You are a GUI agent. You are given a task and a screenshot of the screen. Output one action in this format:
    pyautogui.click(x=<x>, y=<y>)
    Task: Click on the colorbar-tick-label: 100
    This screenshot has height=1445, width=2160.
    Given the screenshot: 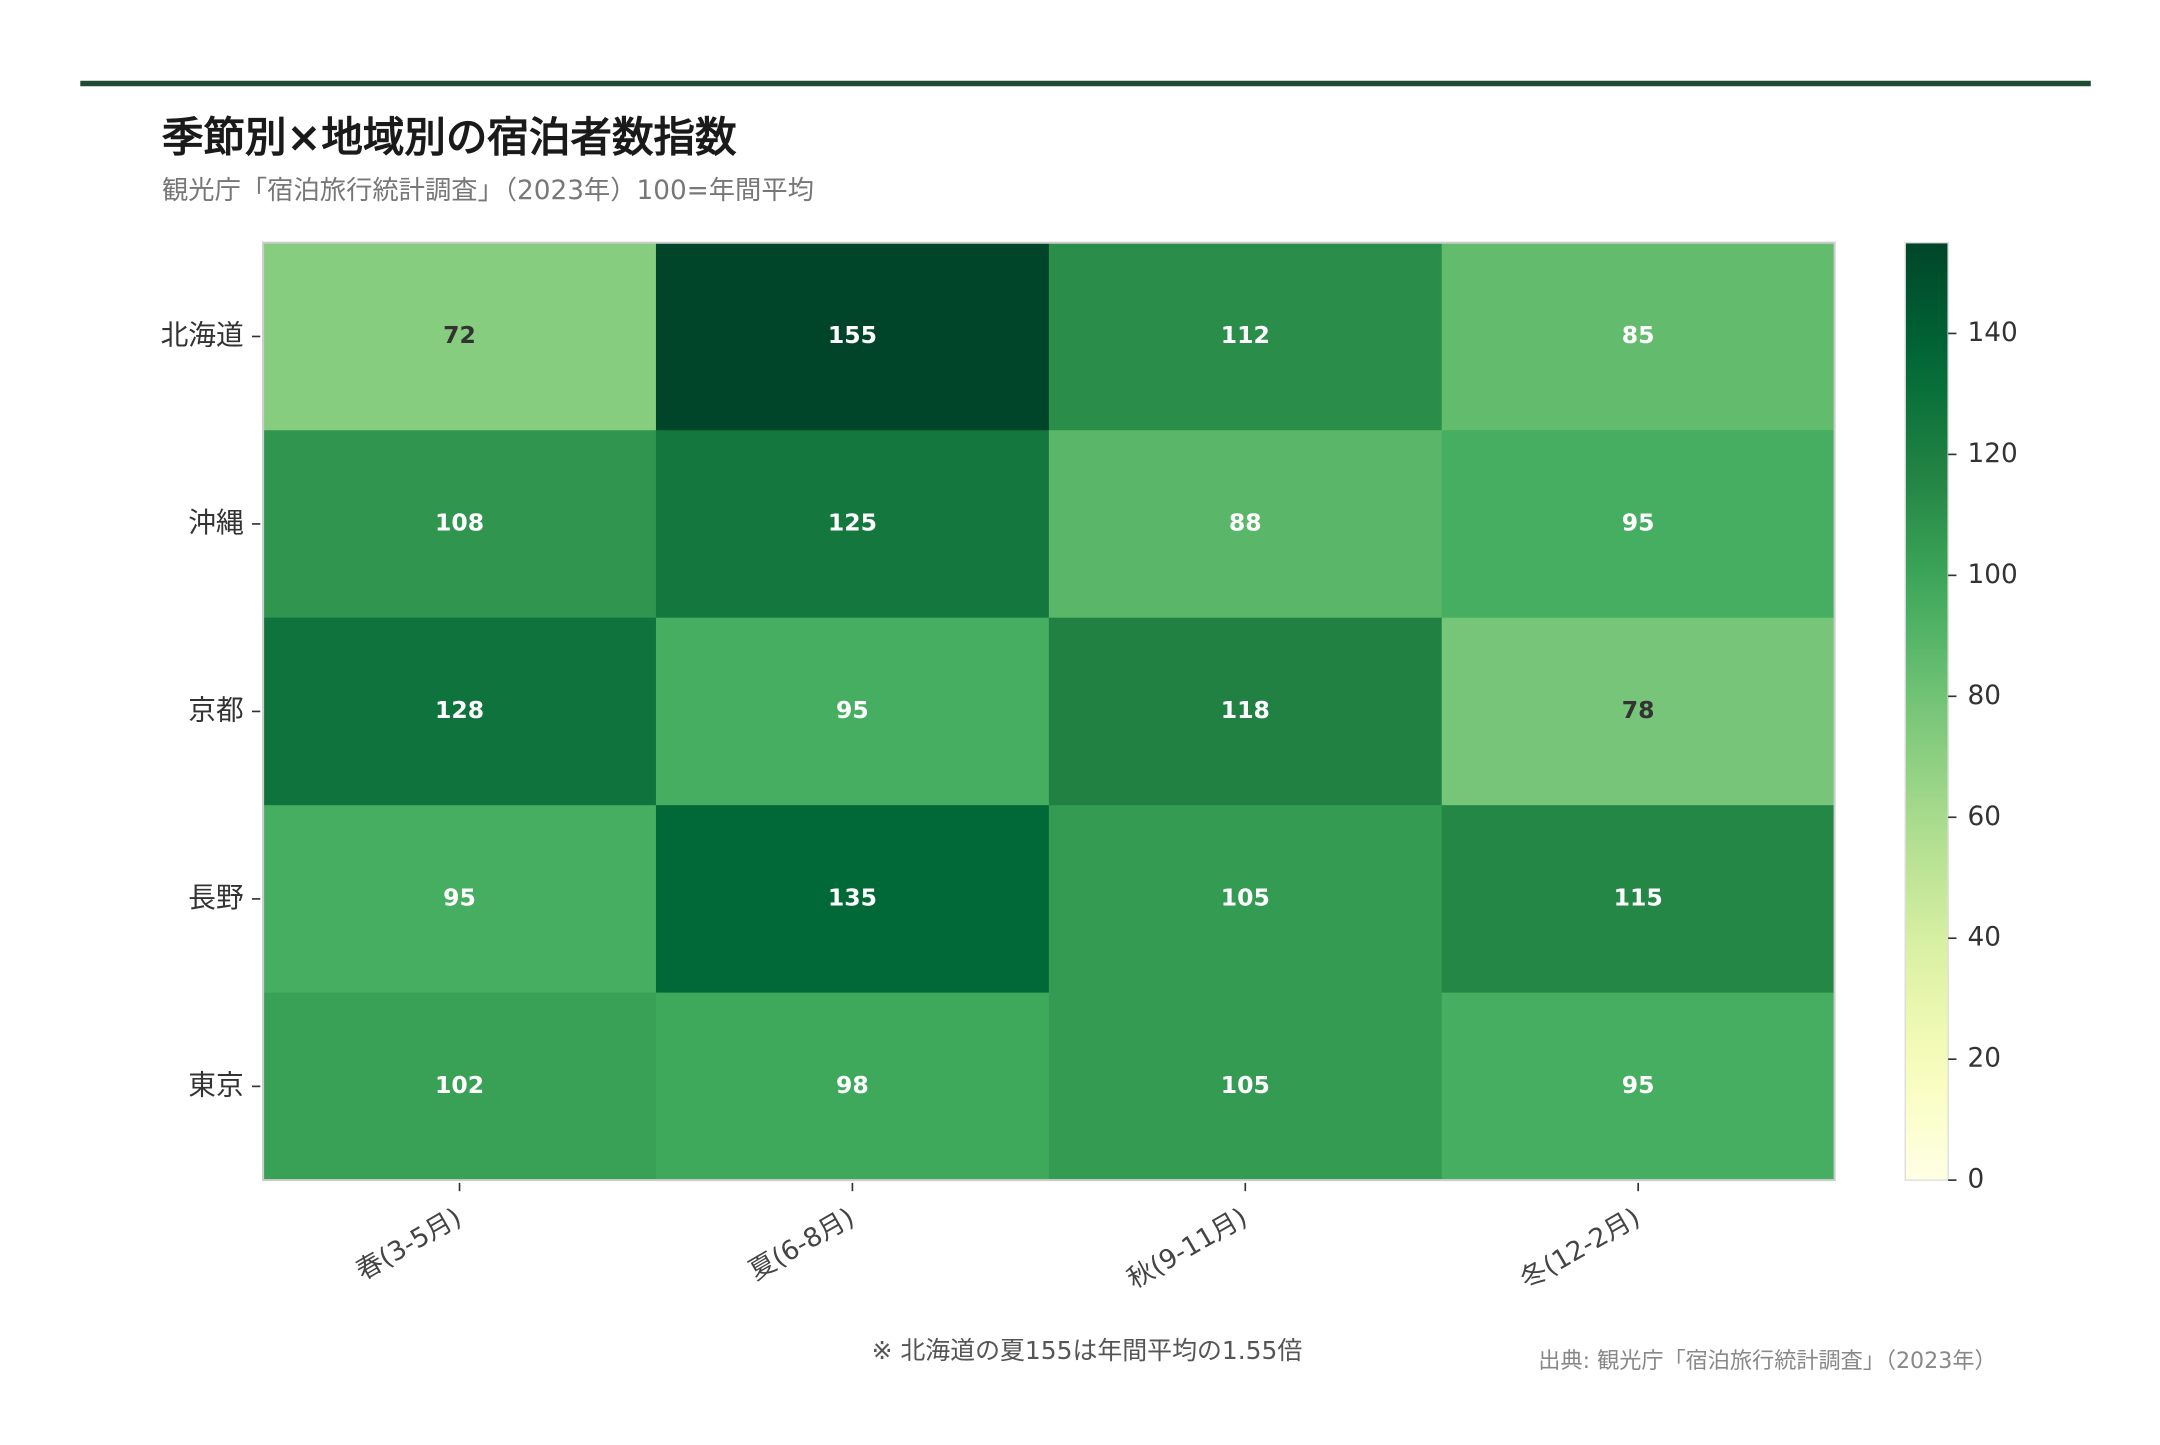 What is the action you would take?
    pyautogui.click(x=1993, y=575)
    